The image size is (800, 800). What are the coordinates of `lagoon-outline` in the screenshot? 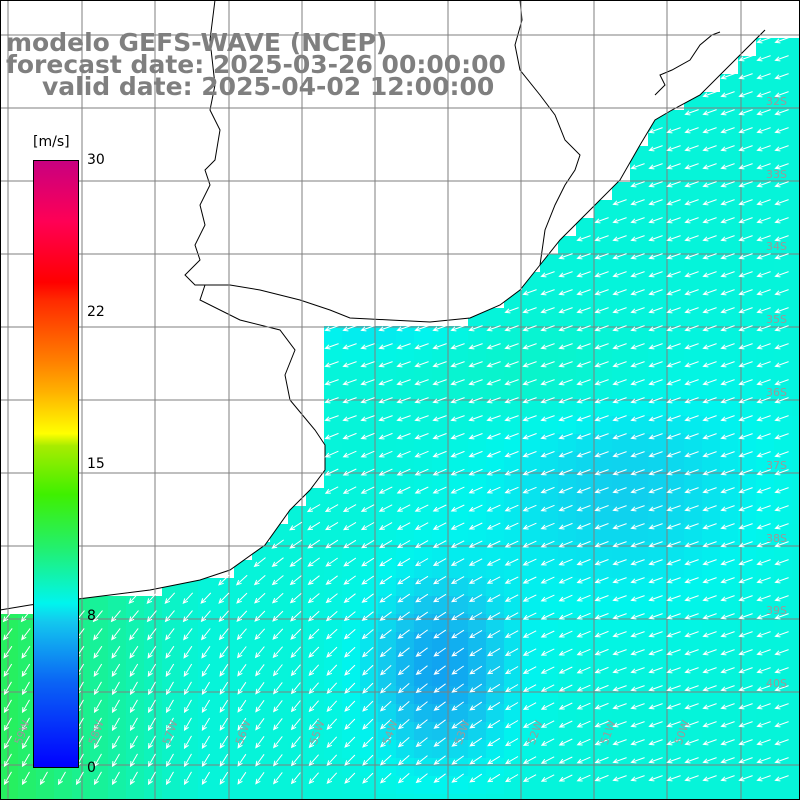 It's located at (687, 63).